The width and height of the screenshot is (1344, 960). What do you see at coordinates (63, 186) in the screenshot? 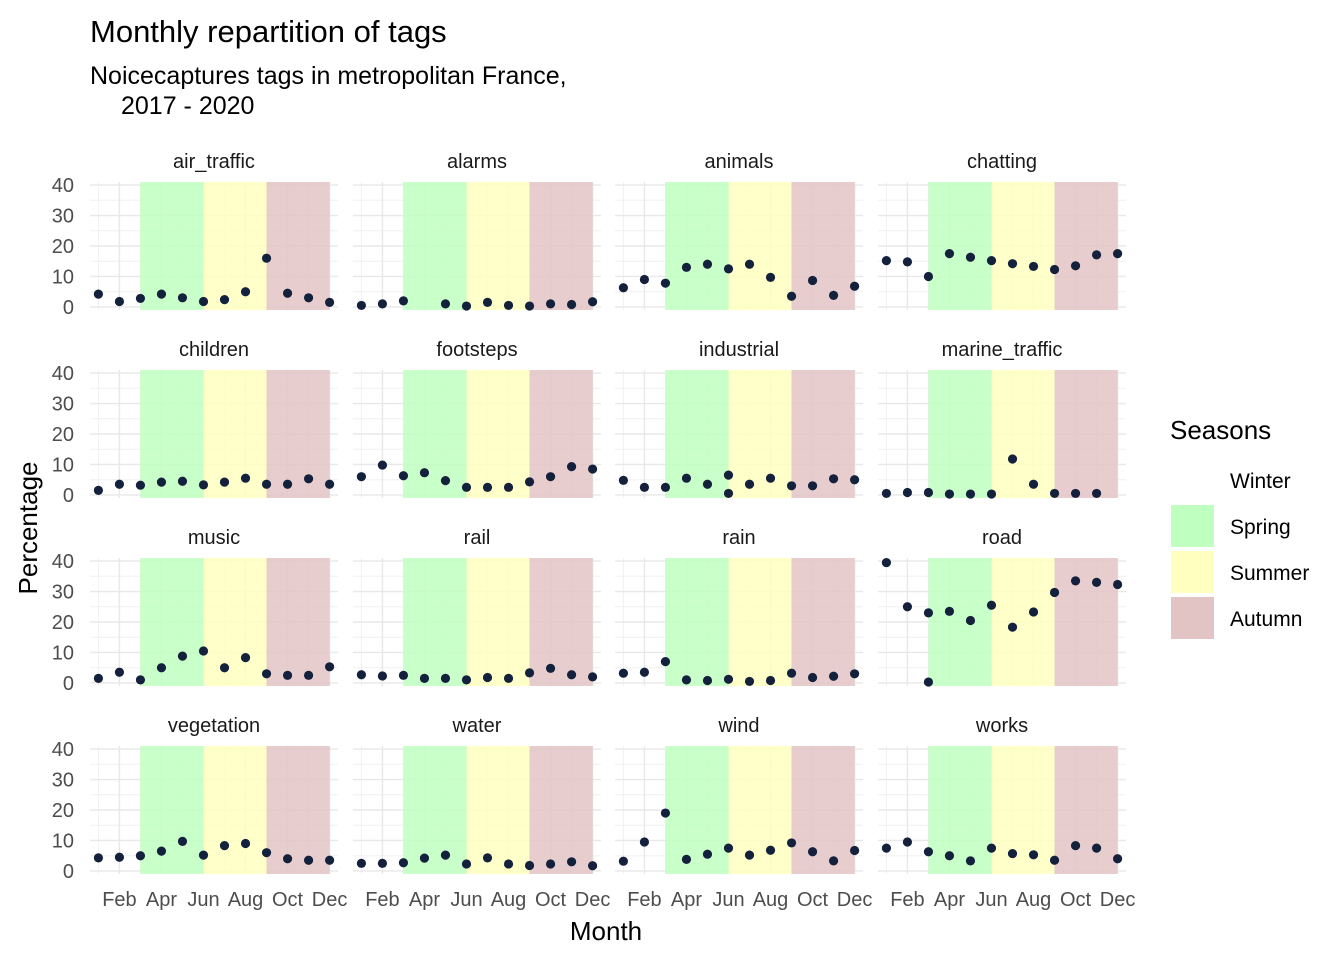
I see `y-tick-label: 40` at bounding box center [63, 186].